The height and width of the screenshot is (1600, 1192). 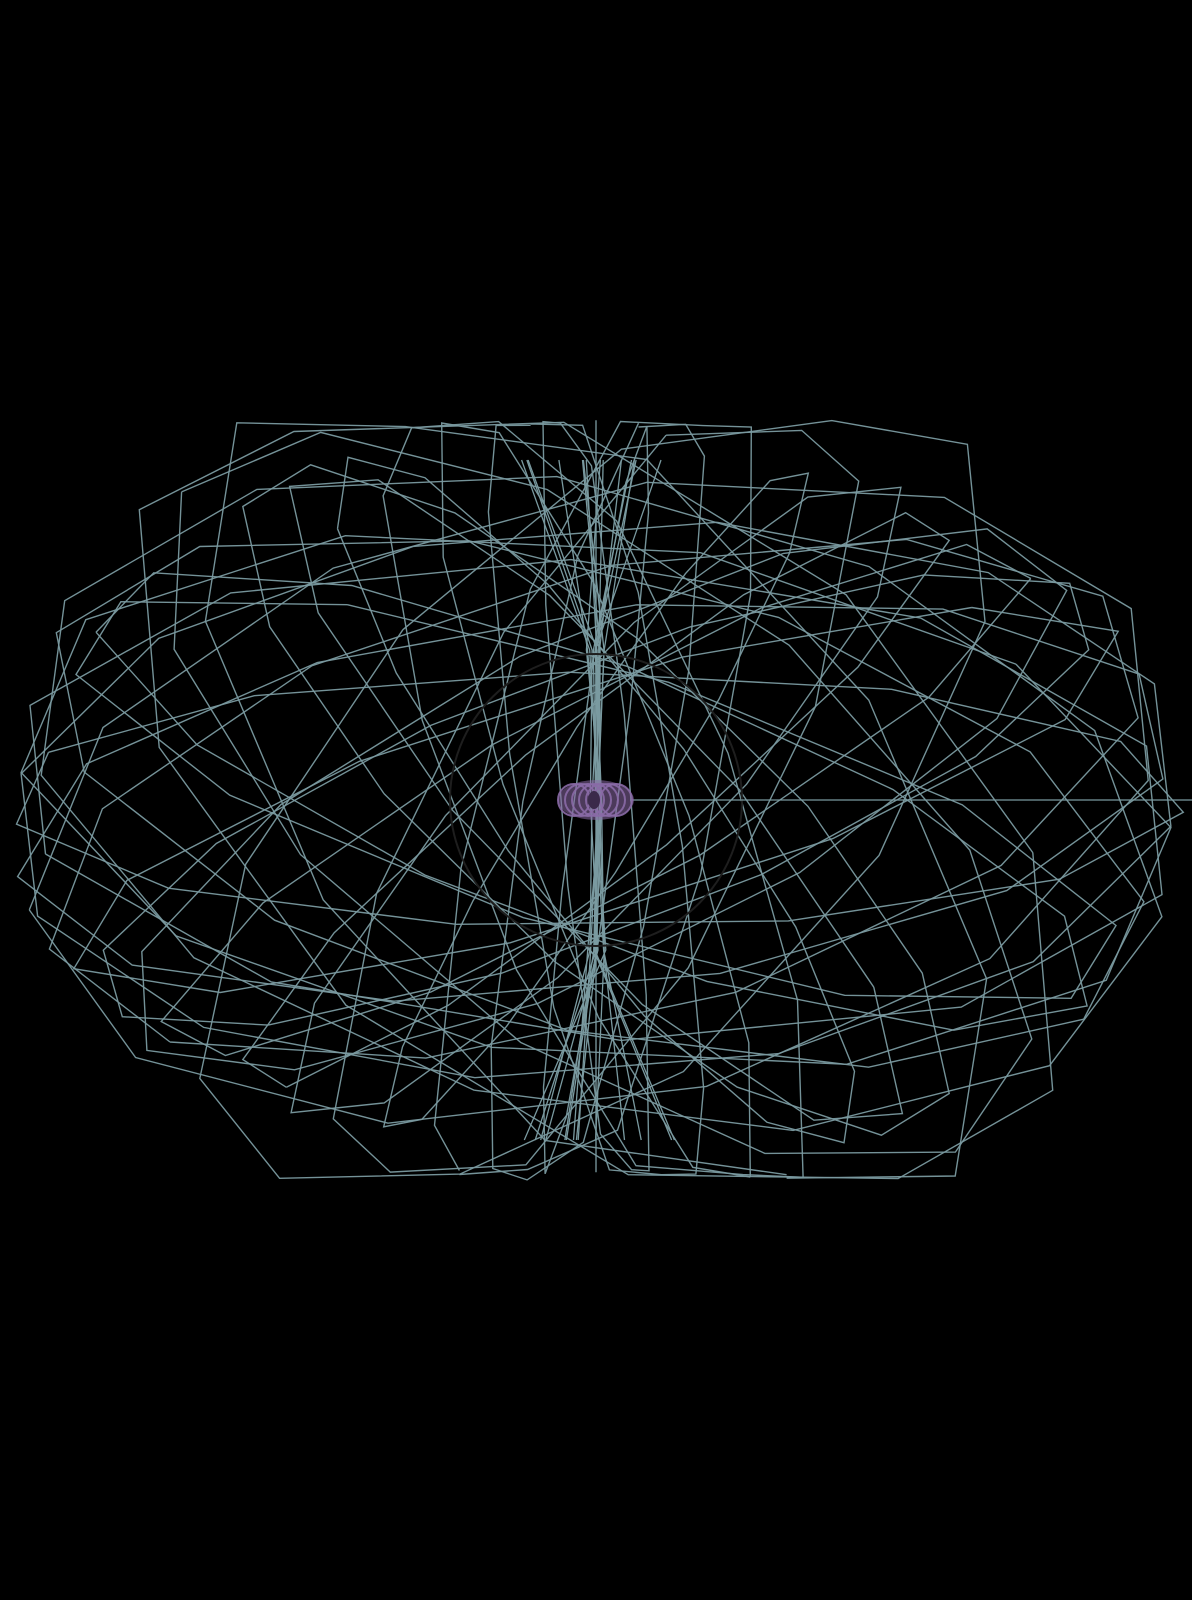 I want to click on core-center-dot, so click(x=594, y=800).